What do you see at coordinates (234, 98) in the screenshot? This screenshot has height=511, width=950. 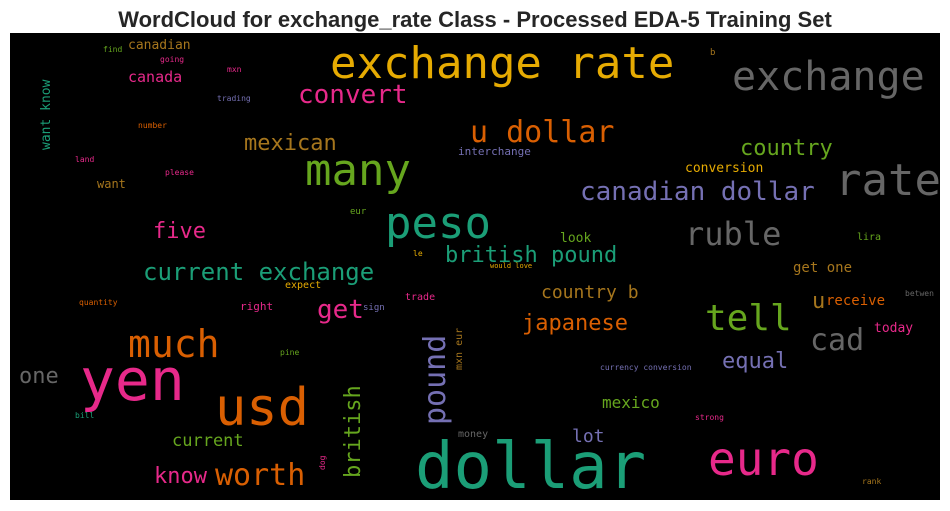 I see `word: trading` at bounding box center [234, 98].